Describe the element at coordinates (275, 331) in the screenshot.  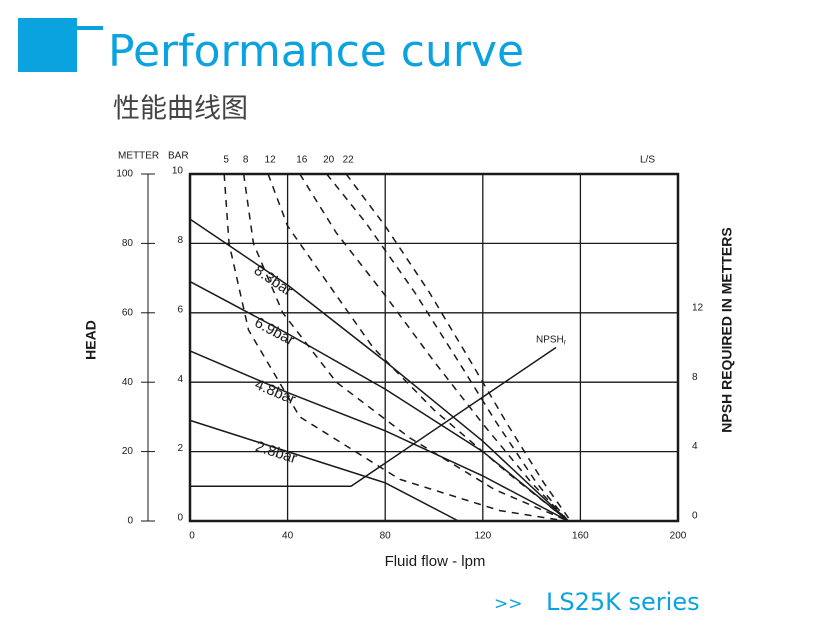
I see `curve-label: 6.9bar` at that location.